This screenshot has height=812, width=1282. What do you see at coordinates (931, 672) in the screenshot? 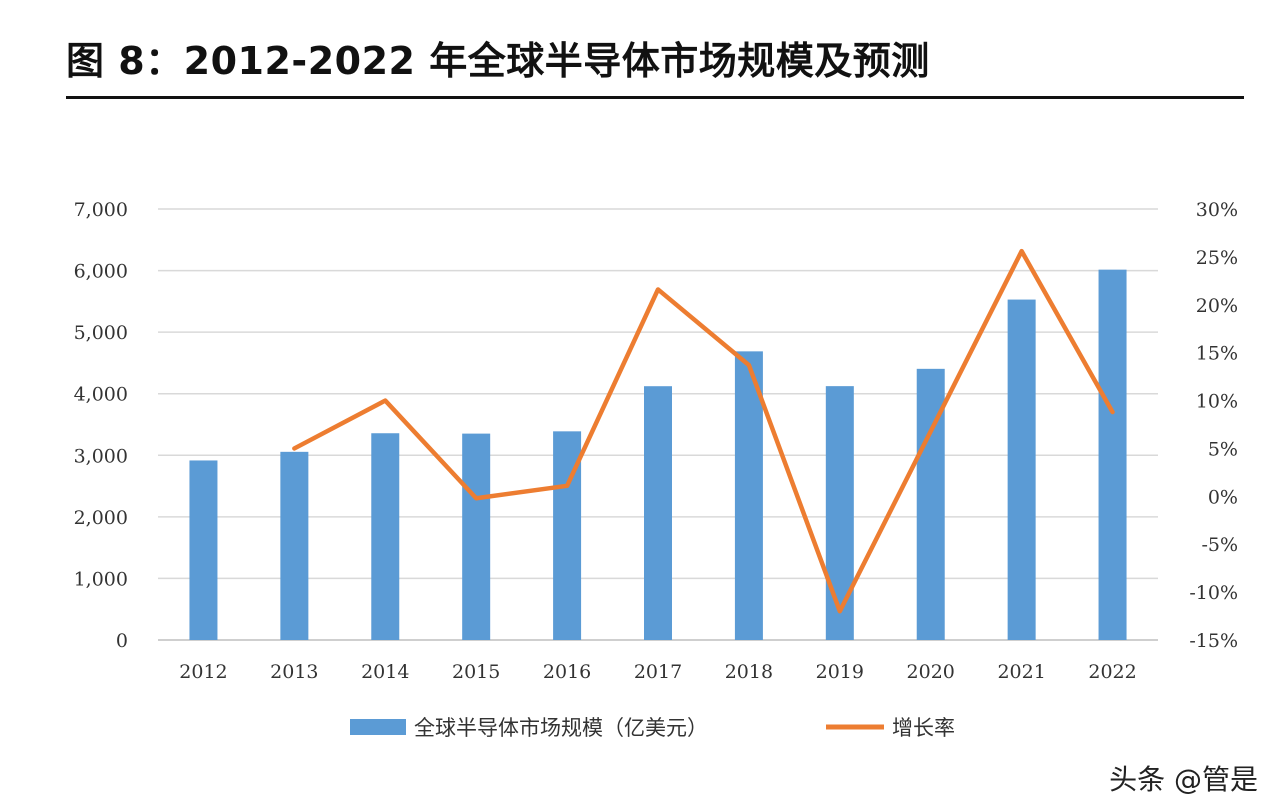
I see `x-axis-tick-label: 2020` at bounding box center [931, 672].